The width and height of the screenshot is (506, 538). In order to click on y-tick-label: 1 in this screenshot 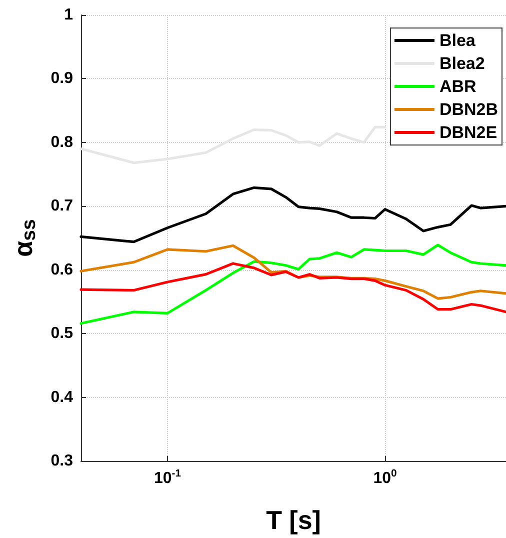, I will do `click(69, 15)`.